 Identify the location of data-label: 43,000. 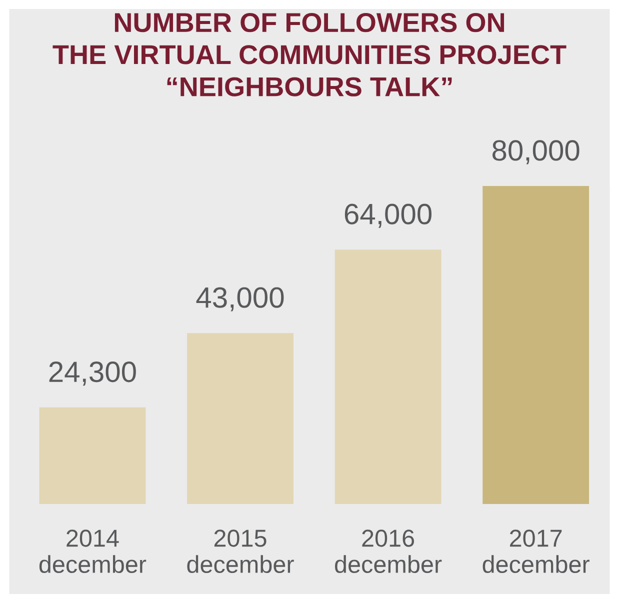
(240, 299).